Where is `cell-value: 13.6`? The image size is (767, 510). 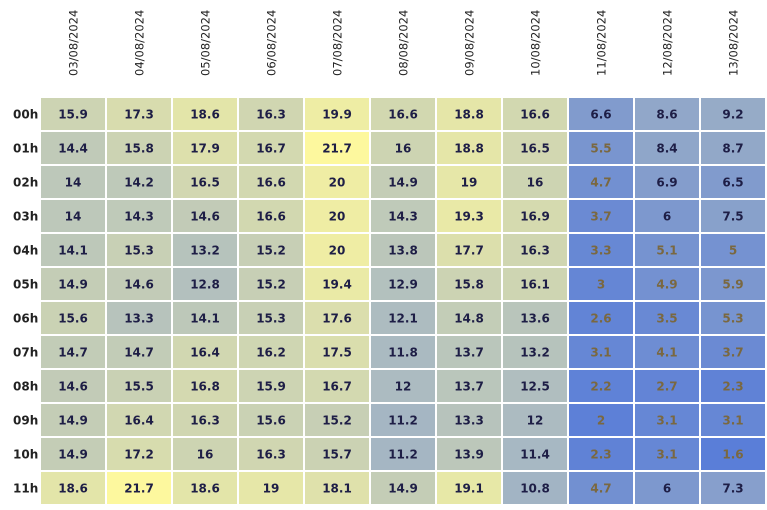
cell-value: 13.6 is located at coordinates (535, 319).